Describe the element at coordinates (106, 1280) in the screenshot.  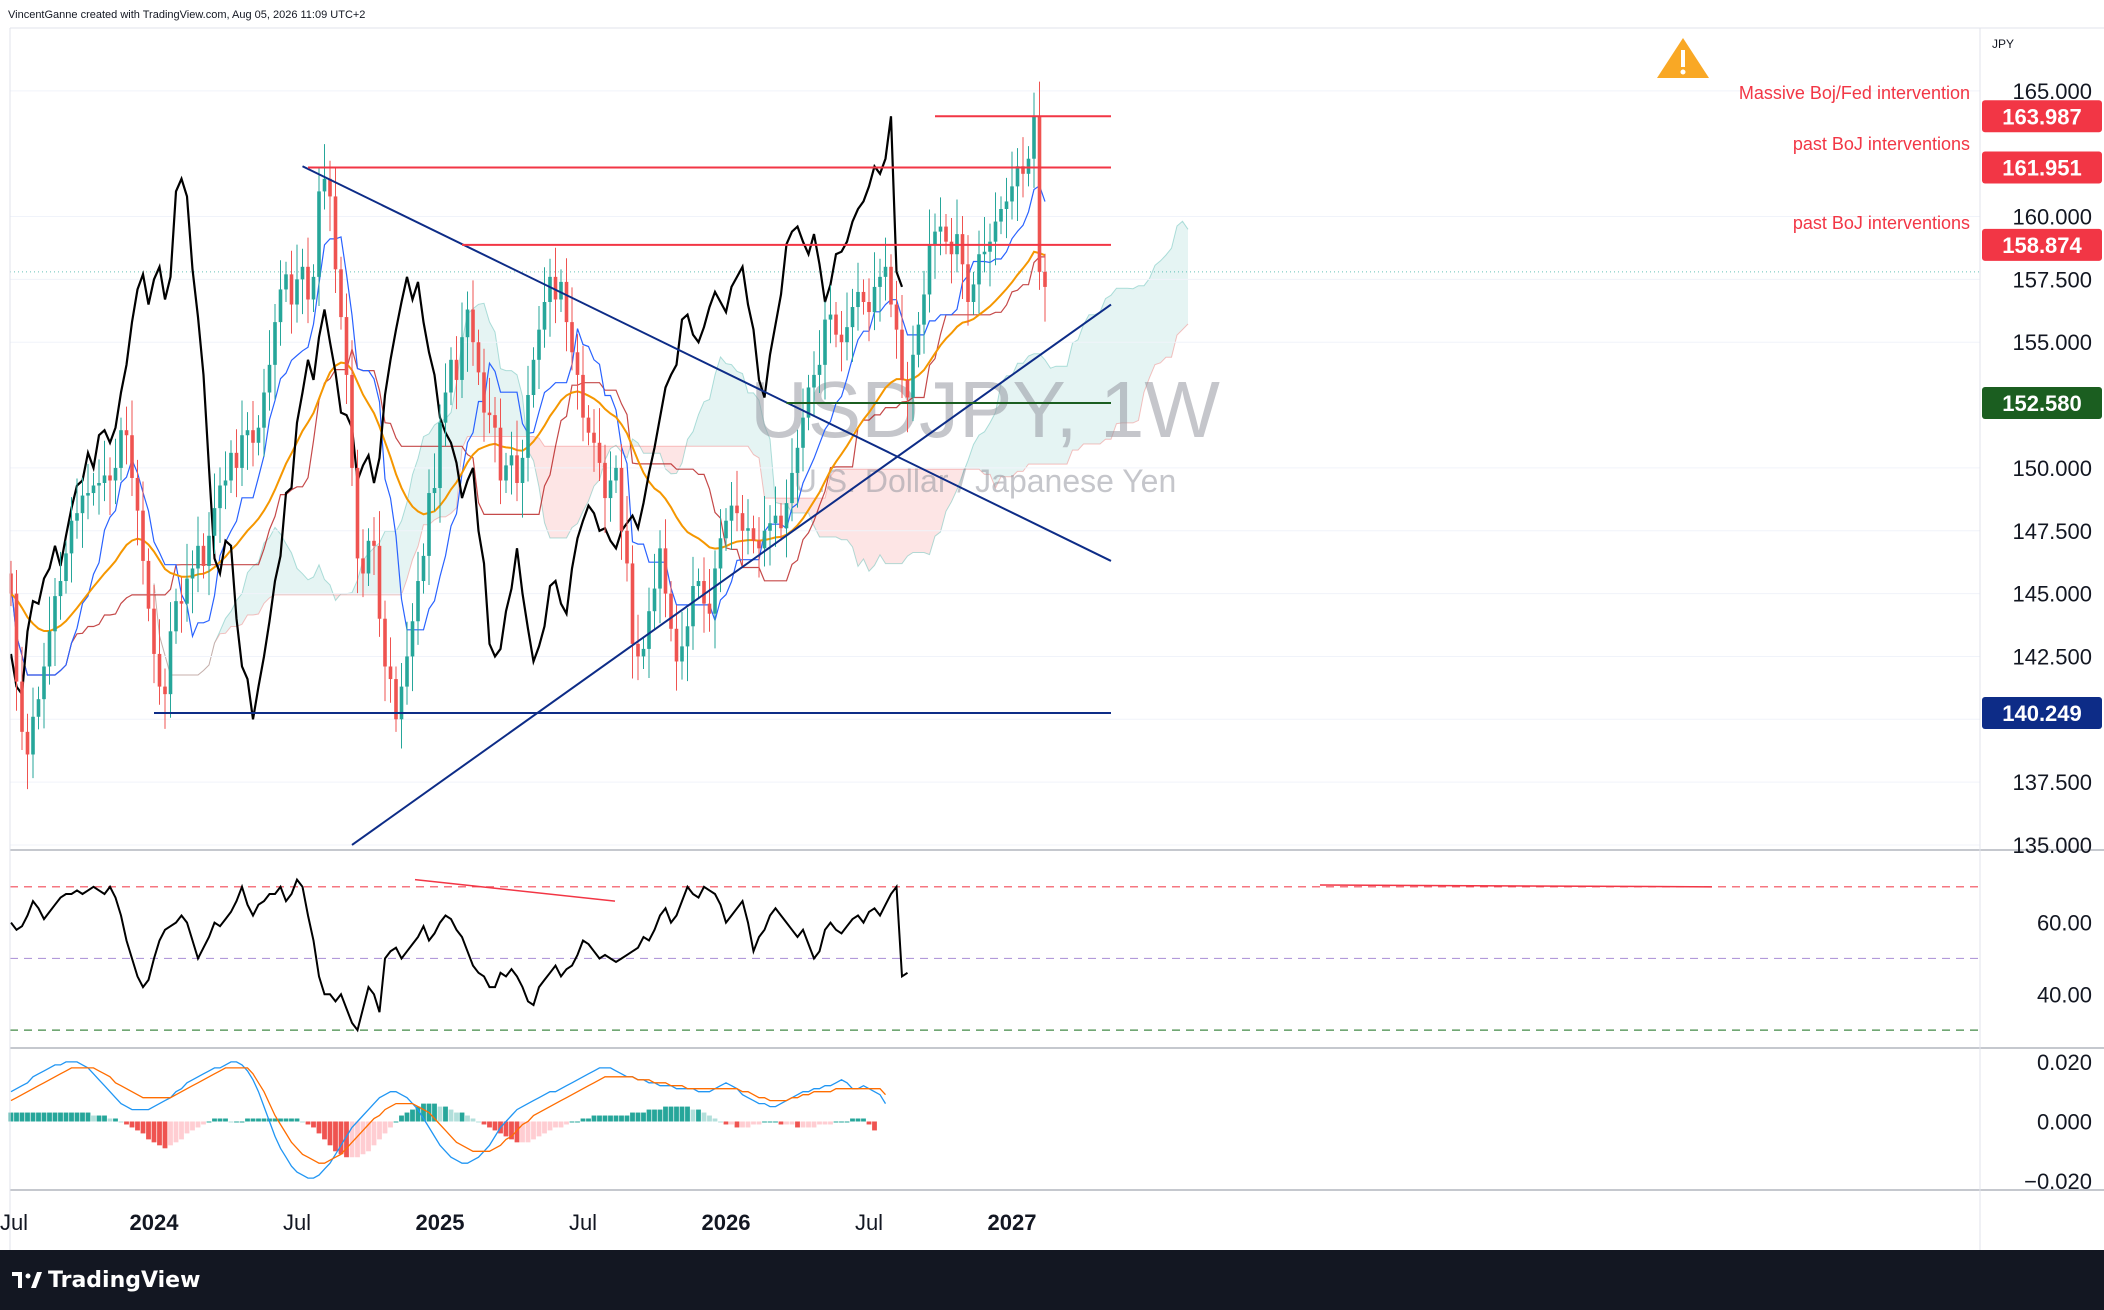
I see `tradingview-logo: TradingView` at that location.